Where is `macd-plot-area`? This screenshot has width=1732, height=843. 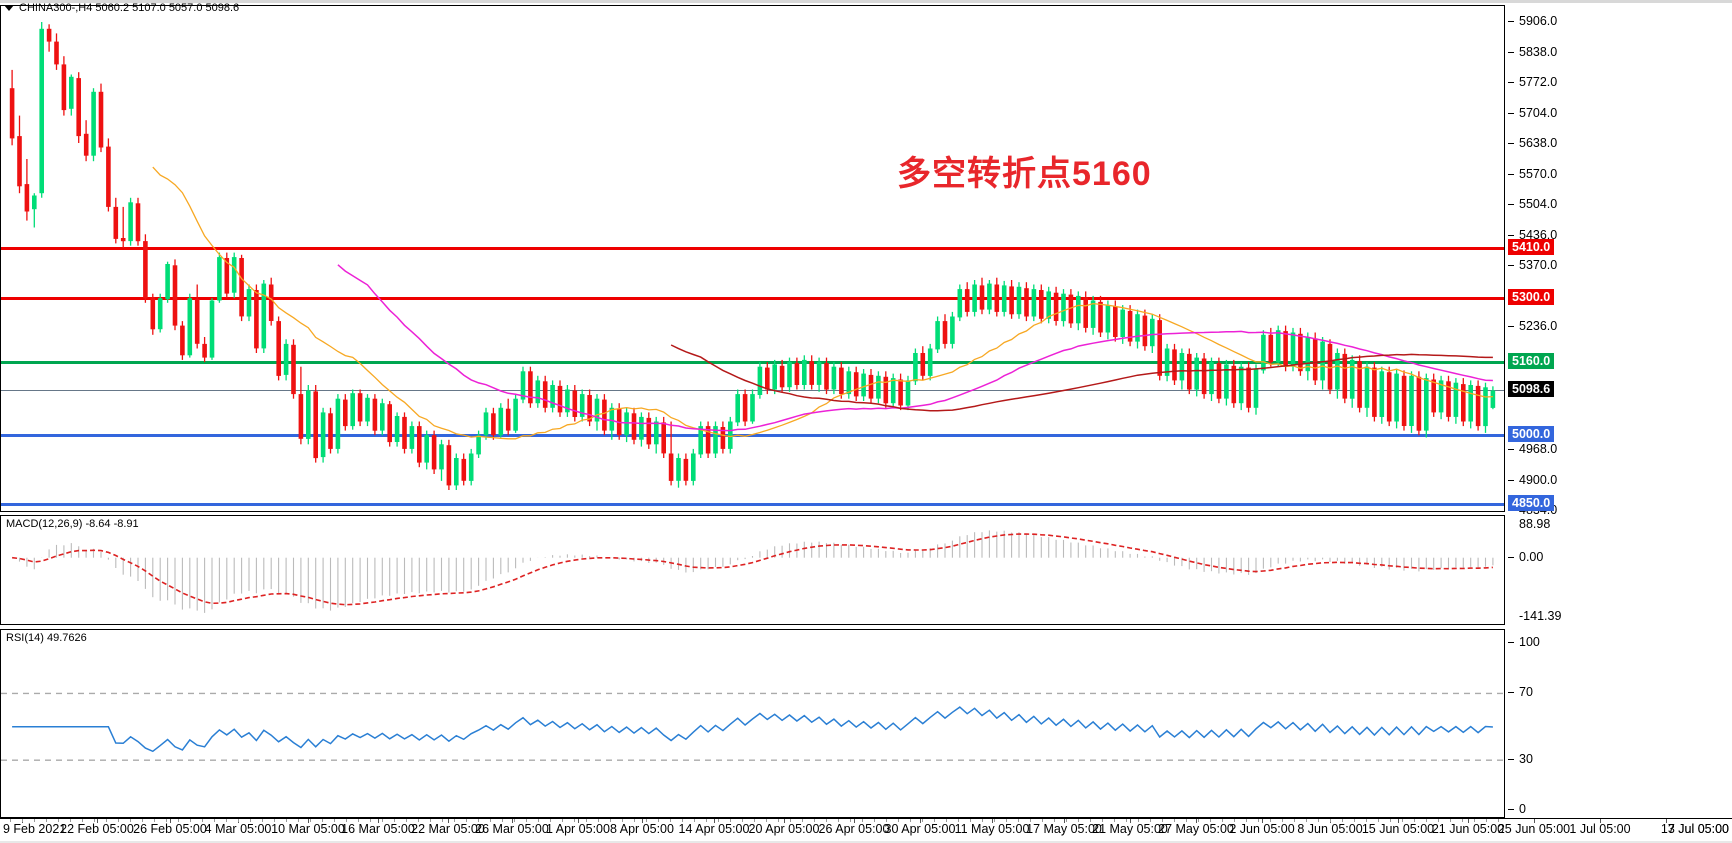 macd-plot-area is located at coordinates (752, 570).